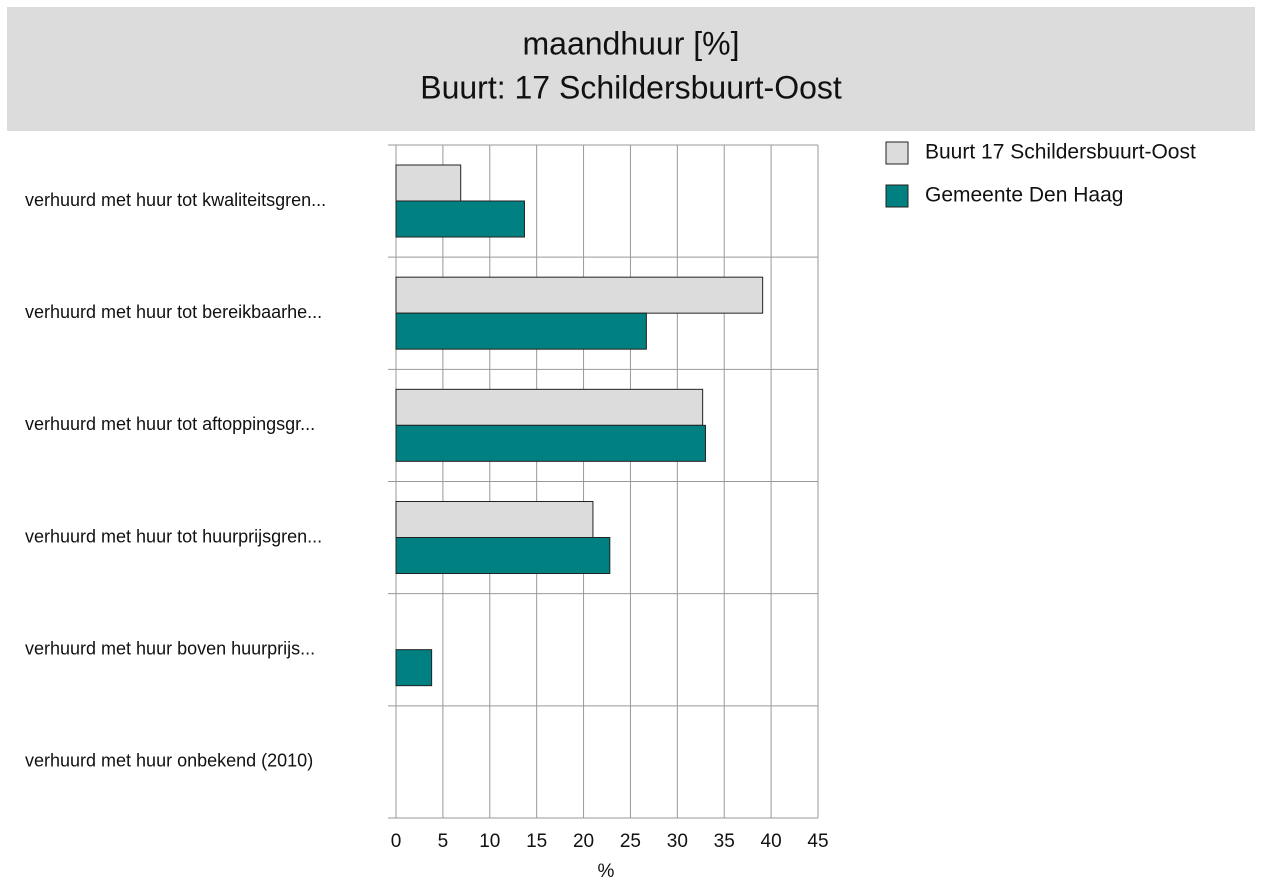  Describe the element at coordinates (396, 841) in the screenshot. I see `x-tick-label: 0` at that location.